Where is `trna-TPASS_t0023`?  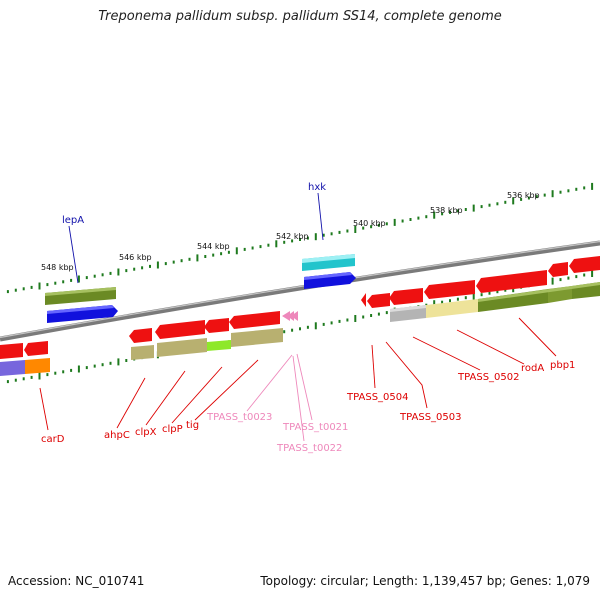 trna-TPASS_t0023 is located at coordinates (286, 316).